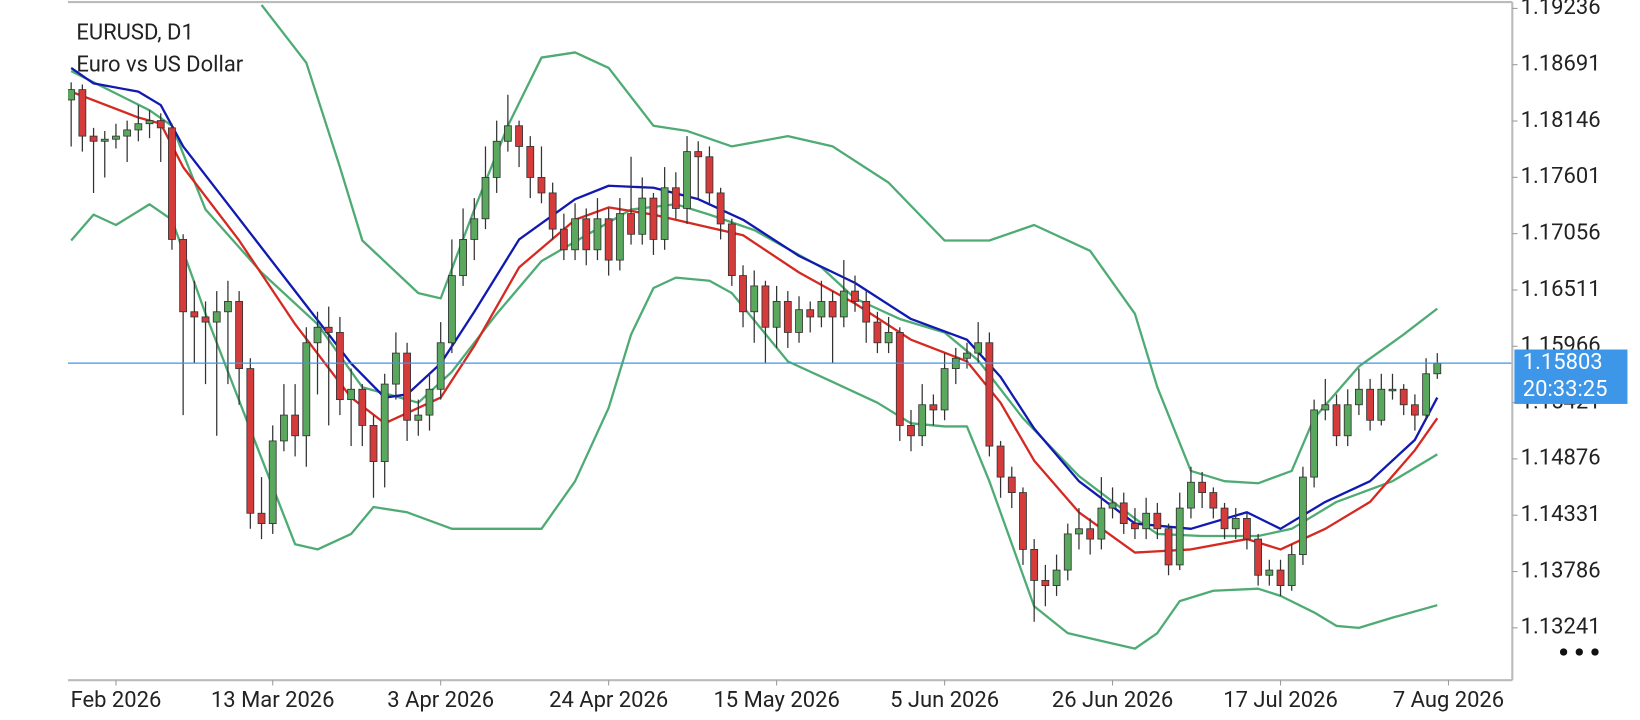  What do you see at coordinates (1561, 458) in the screenshot?
I see `y-tick-label: 1.14876` at bounding box center [1561, 458].